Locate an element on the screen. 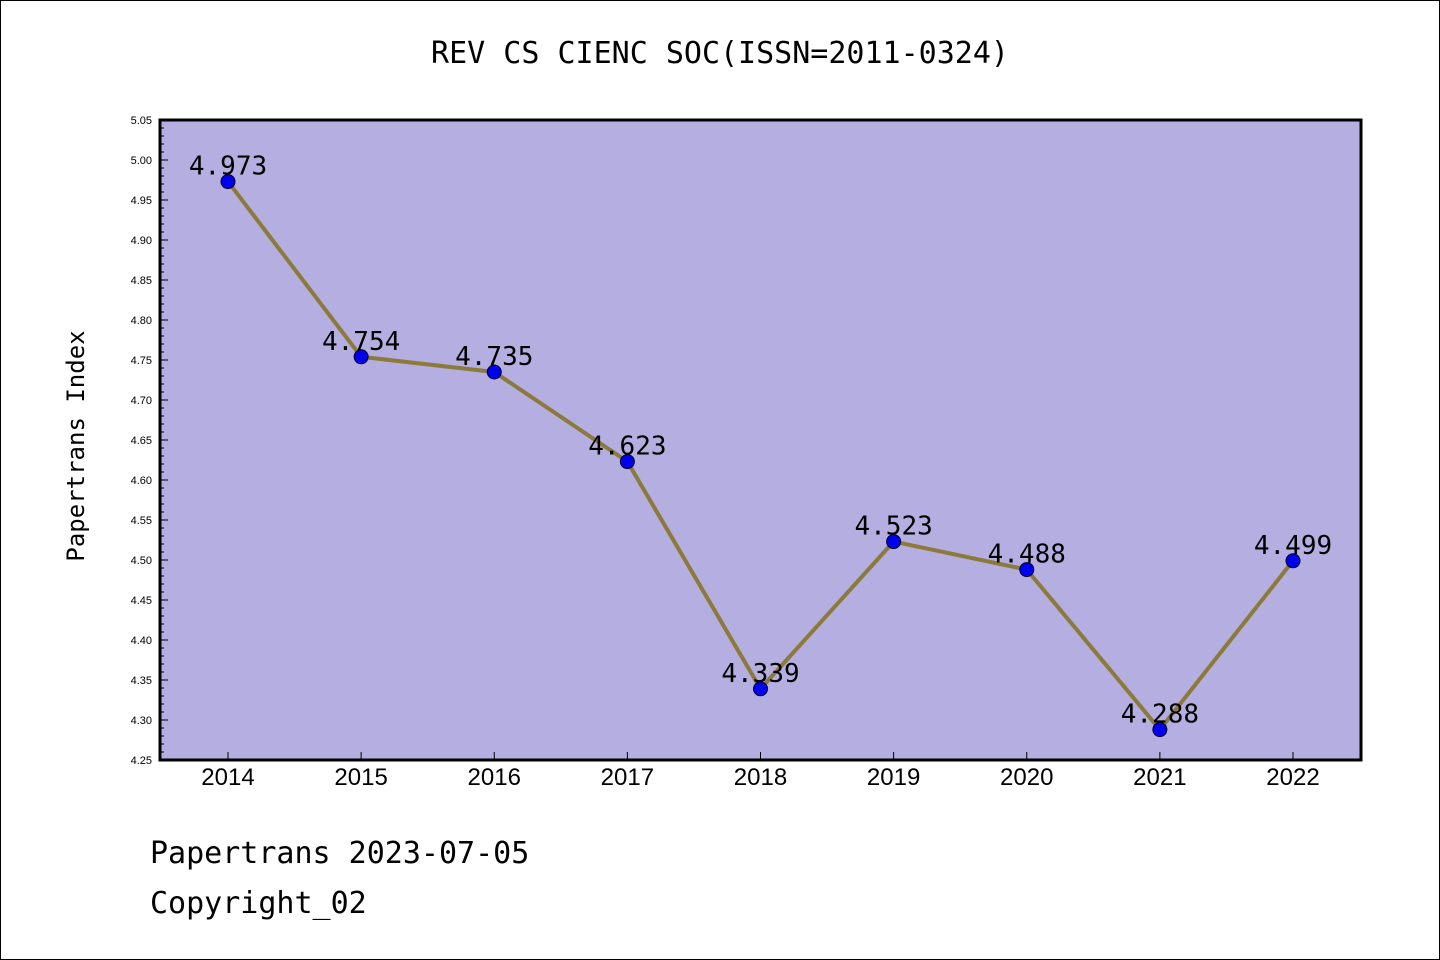  x-tick-label: 2021 is located at coordinates (1159, 777).